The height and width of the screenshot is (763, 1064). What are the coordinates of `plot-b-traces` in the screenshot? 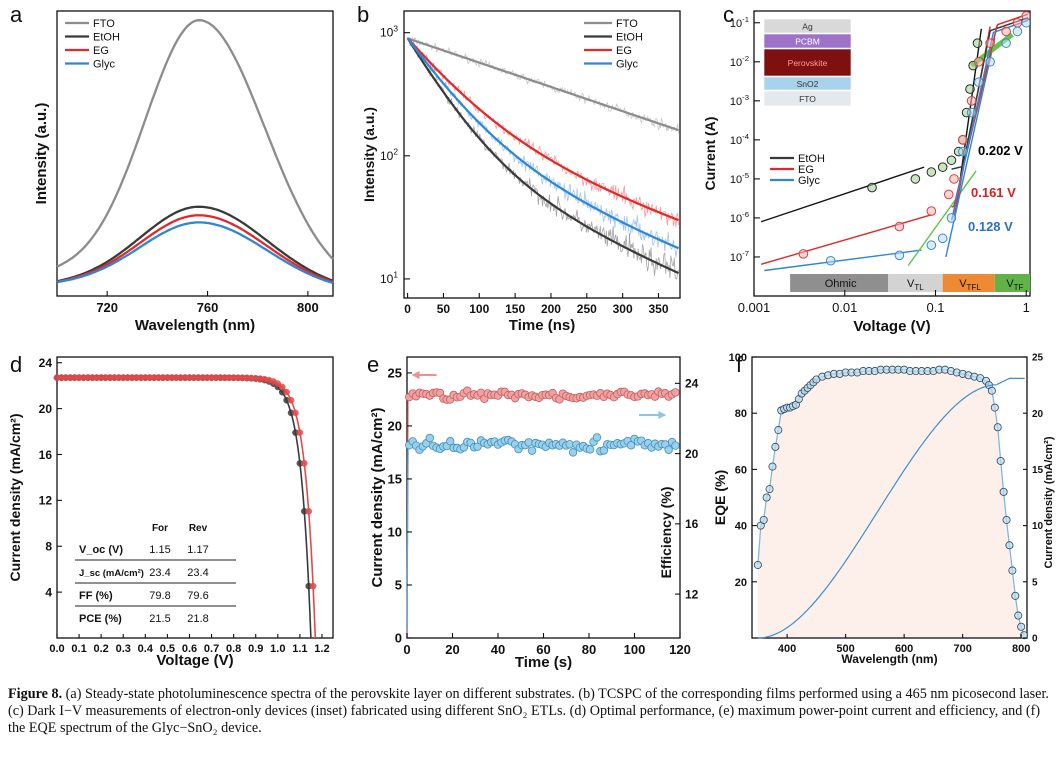 It's located at (543, 158).